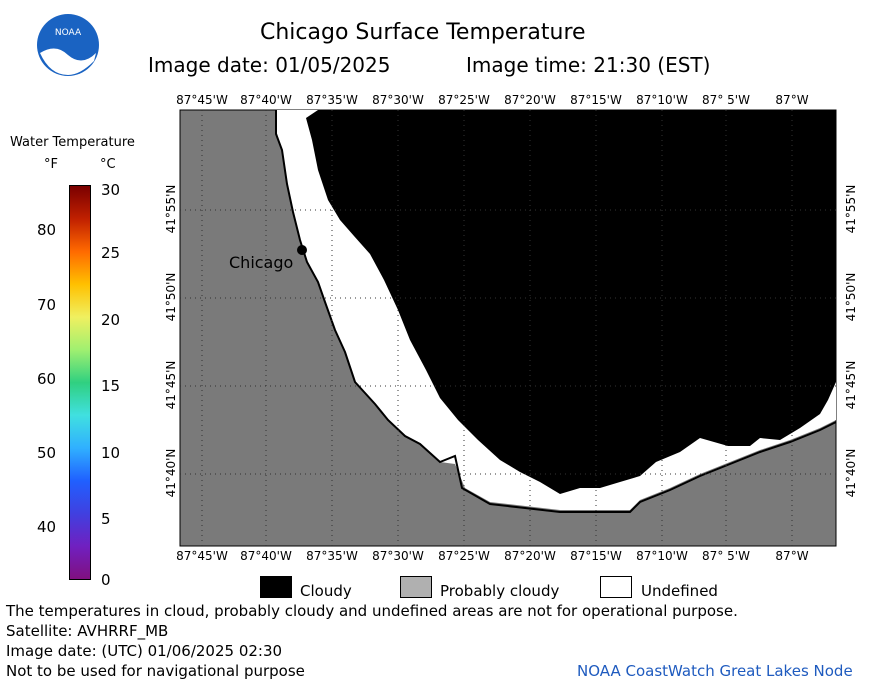 This screenshot has width=876, height=687. I want to click on lon-label-top: 87° 5'W, so click(726, 100).